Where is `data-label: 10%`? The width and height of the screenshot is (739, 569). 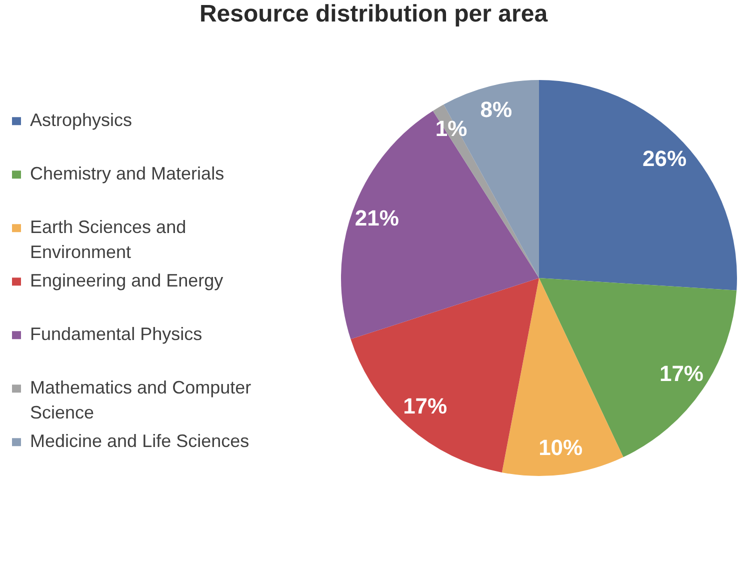
data-label: 10% is located at coordinates (560, 447).